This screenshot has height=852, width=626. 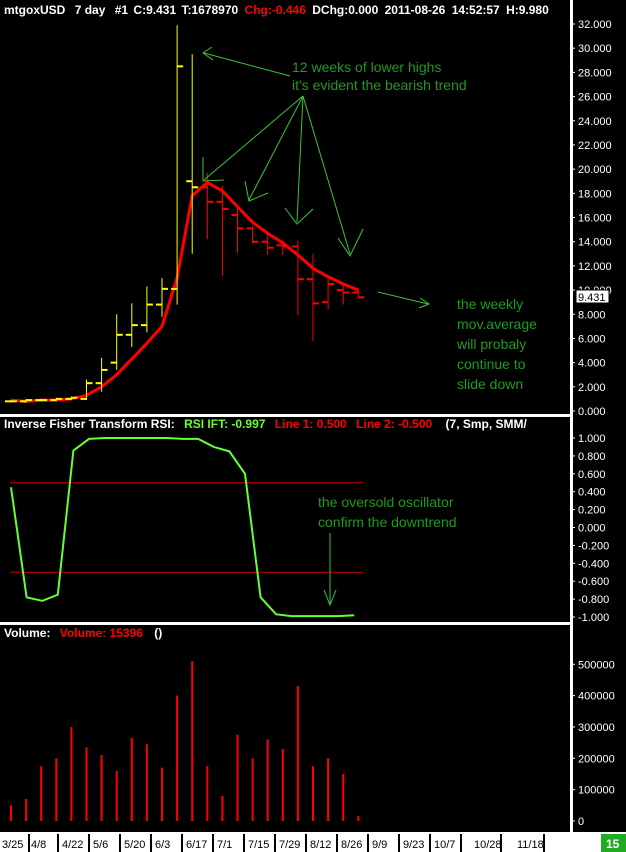 What do you see at coordinates (213, 169) in the screenshot?
I see `arrow-to-june-head` at bounding box center [213, 169].